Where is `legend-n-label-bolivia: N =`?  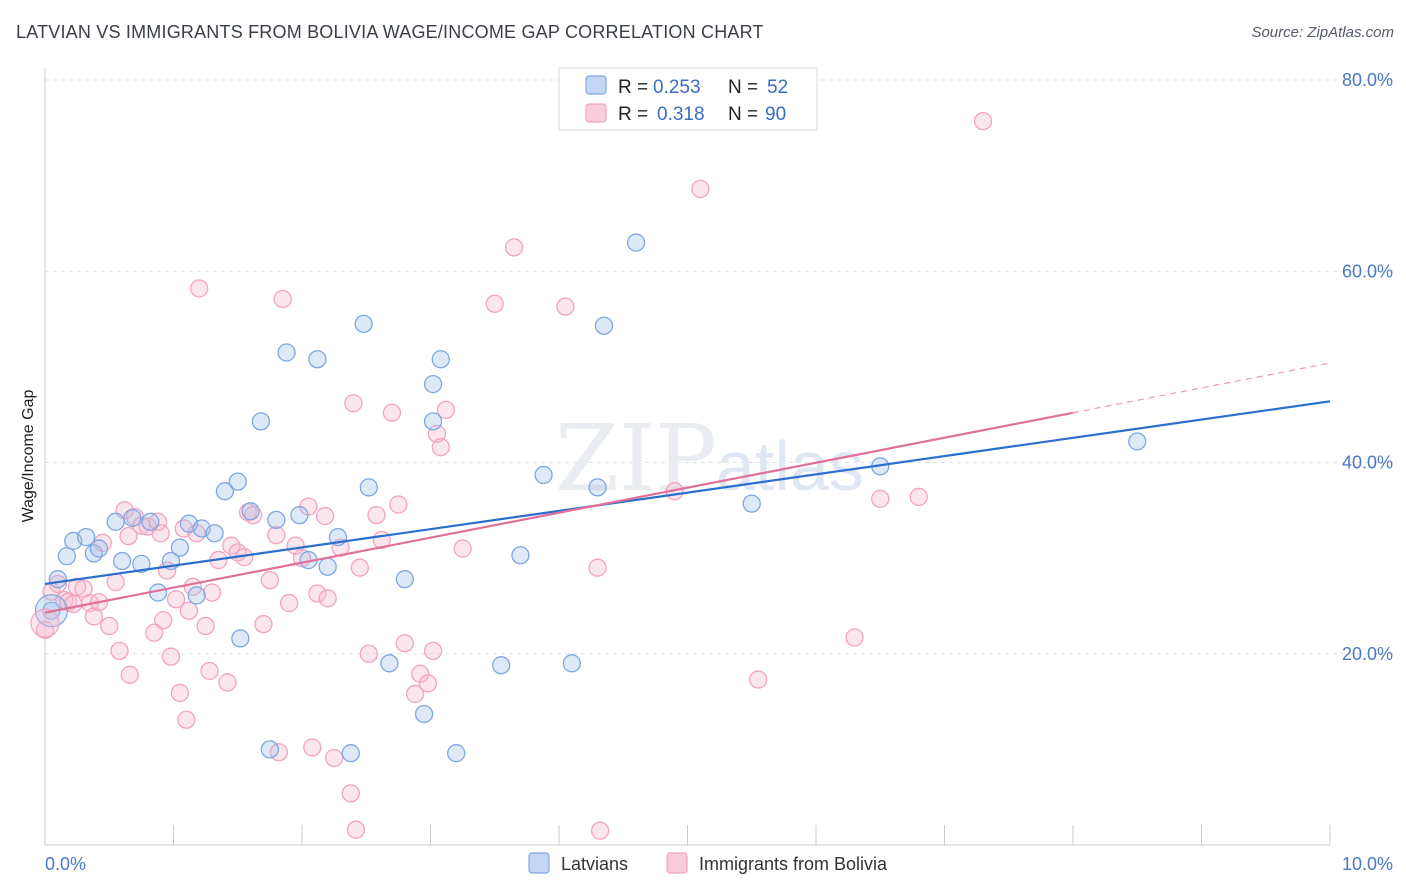
legend-n-label-bolivia: N = is located at coordinates (743, 114).